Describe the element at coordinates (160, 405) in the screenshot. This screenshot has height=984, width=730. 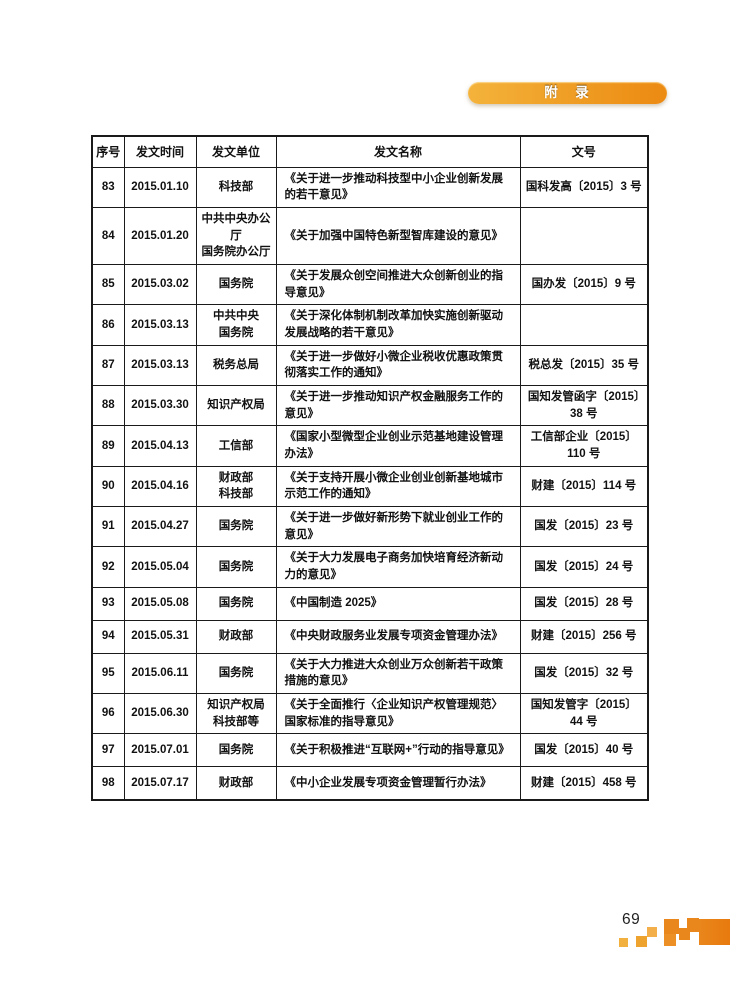
I see `cell-date: 2015.03.30` at that location.